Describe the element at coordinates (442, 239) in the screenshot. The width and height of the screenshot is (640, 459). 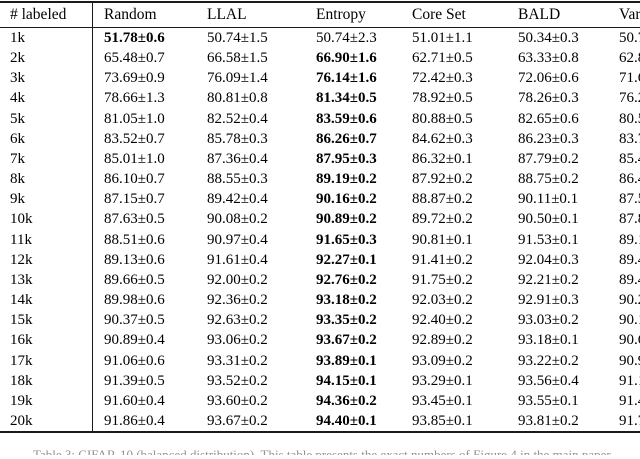
I see `value-cell: 90.81±0.1` at that location.